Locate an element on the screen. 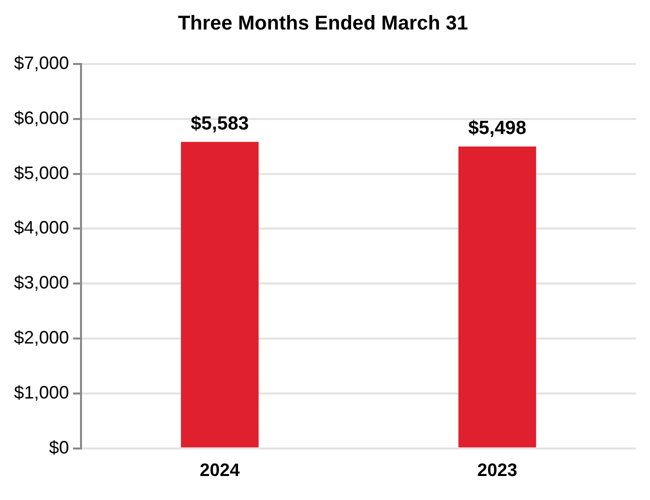 Image resolution: width=650 pixels, height=500 pixels. y-tick-label: $3,000 is located at coordinates (42, 282).